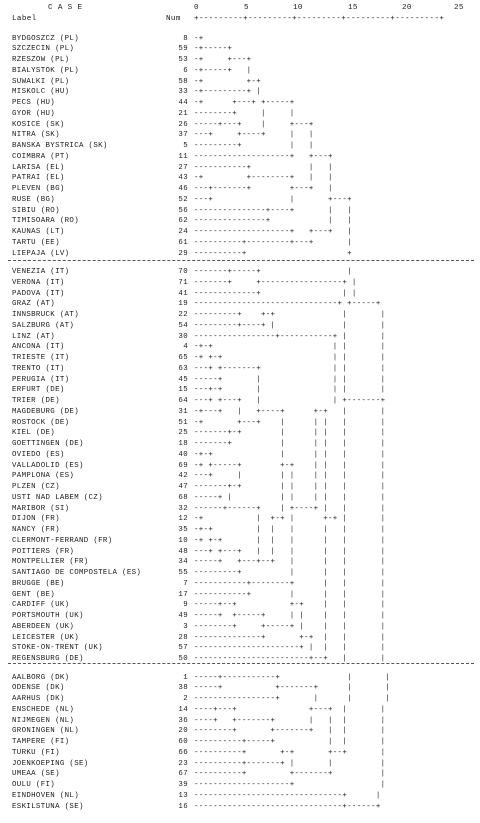 The height and width of the screenshot is (823, 480). I want to click on dendrogram-branch: ---------+ | | | |, so click(290, 573).